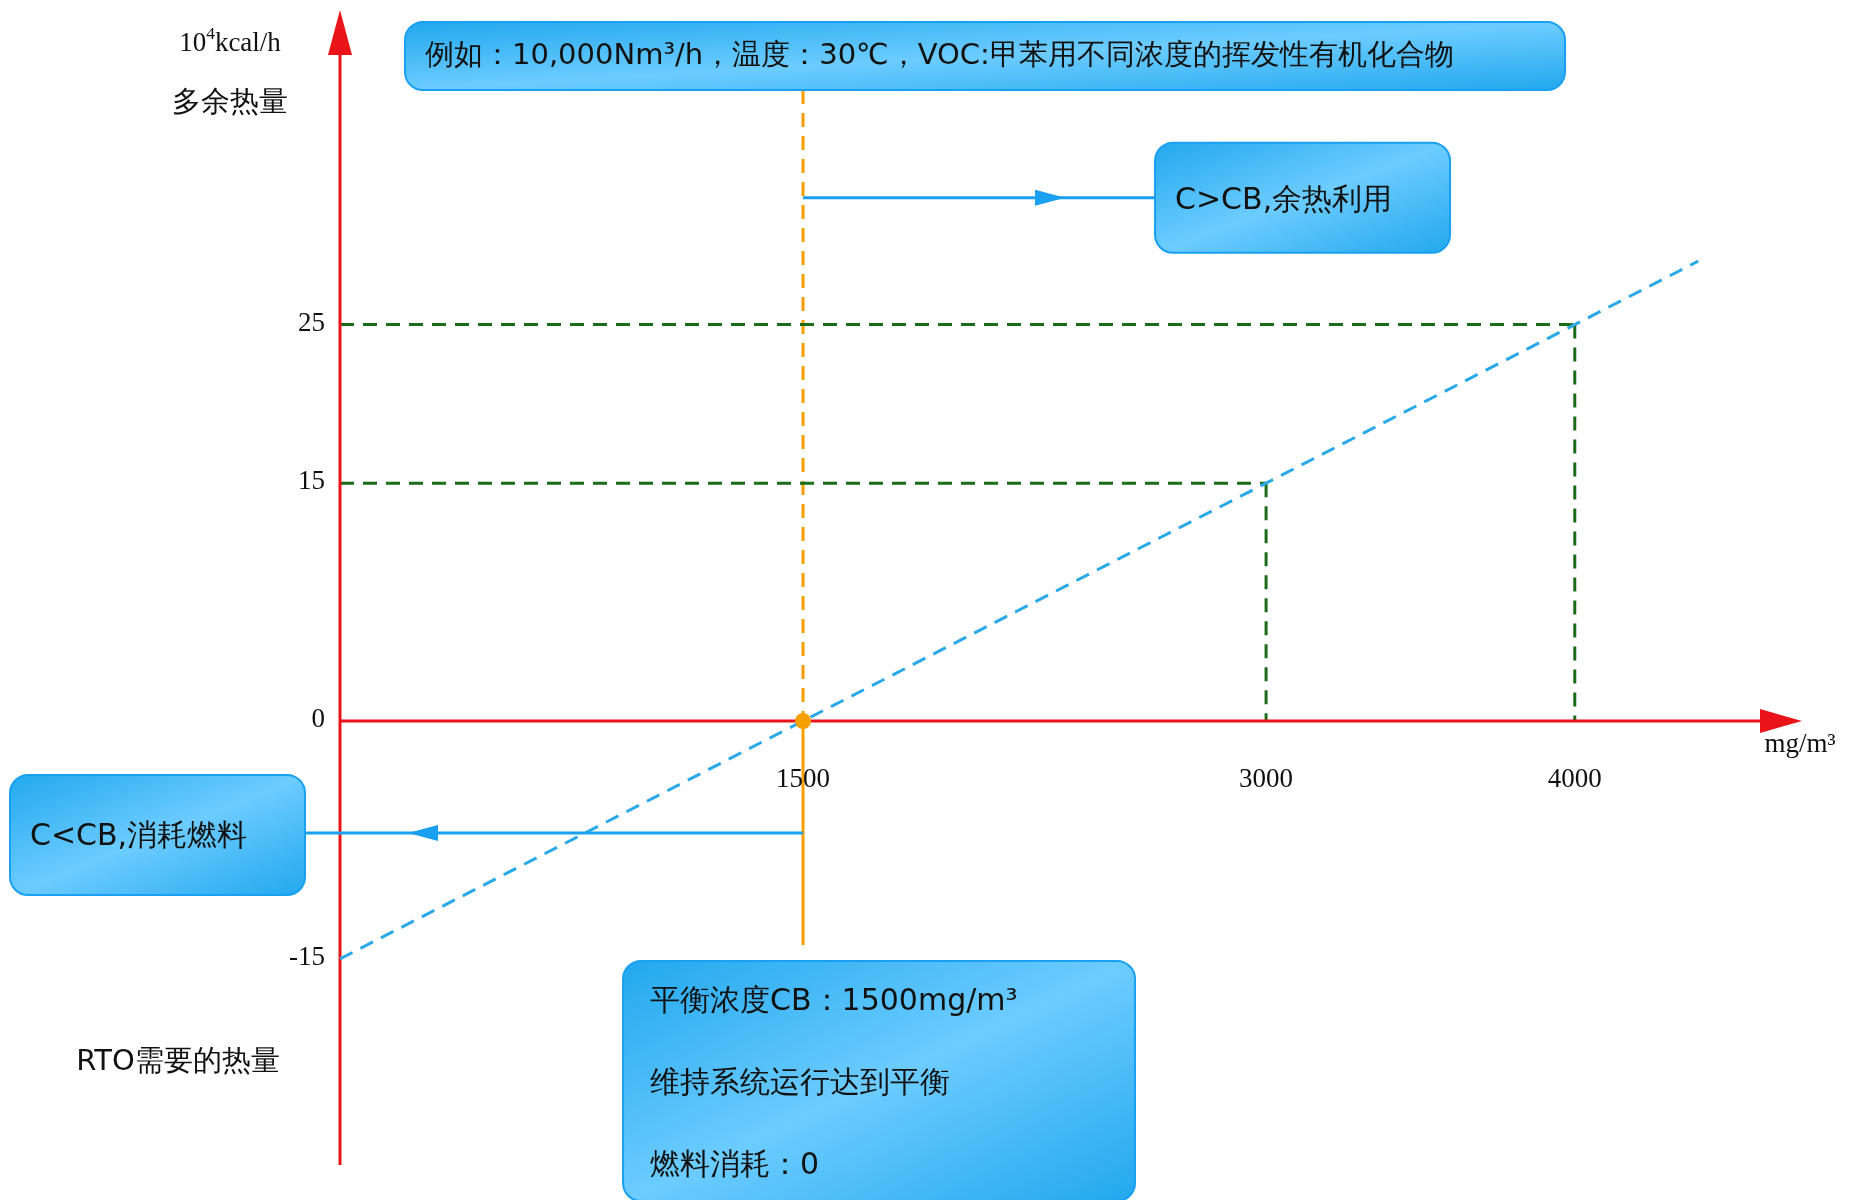  I want to click on box-bottom: 平衡浓度CB：1500mg/m³ 维持系统运行达到平衡 燃料消耗：0, so click(879, 1080).